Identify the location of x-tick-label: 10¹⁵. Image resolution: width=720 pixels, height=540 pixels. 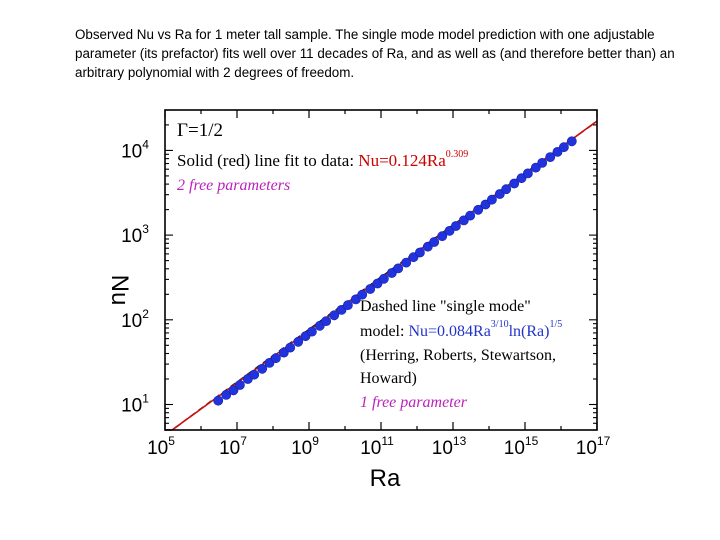
(521, 446).